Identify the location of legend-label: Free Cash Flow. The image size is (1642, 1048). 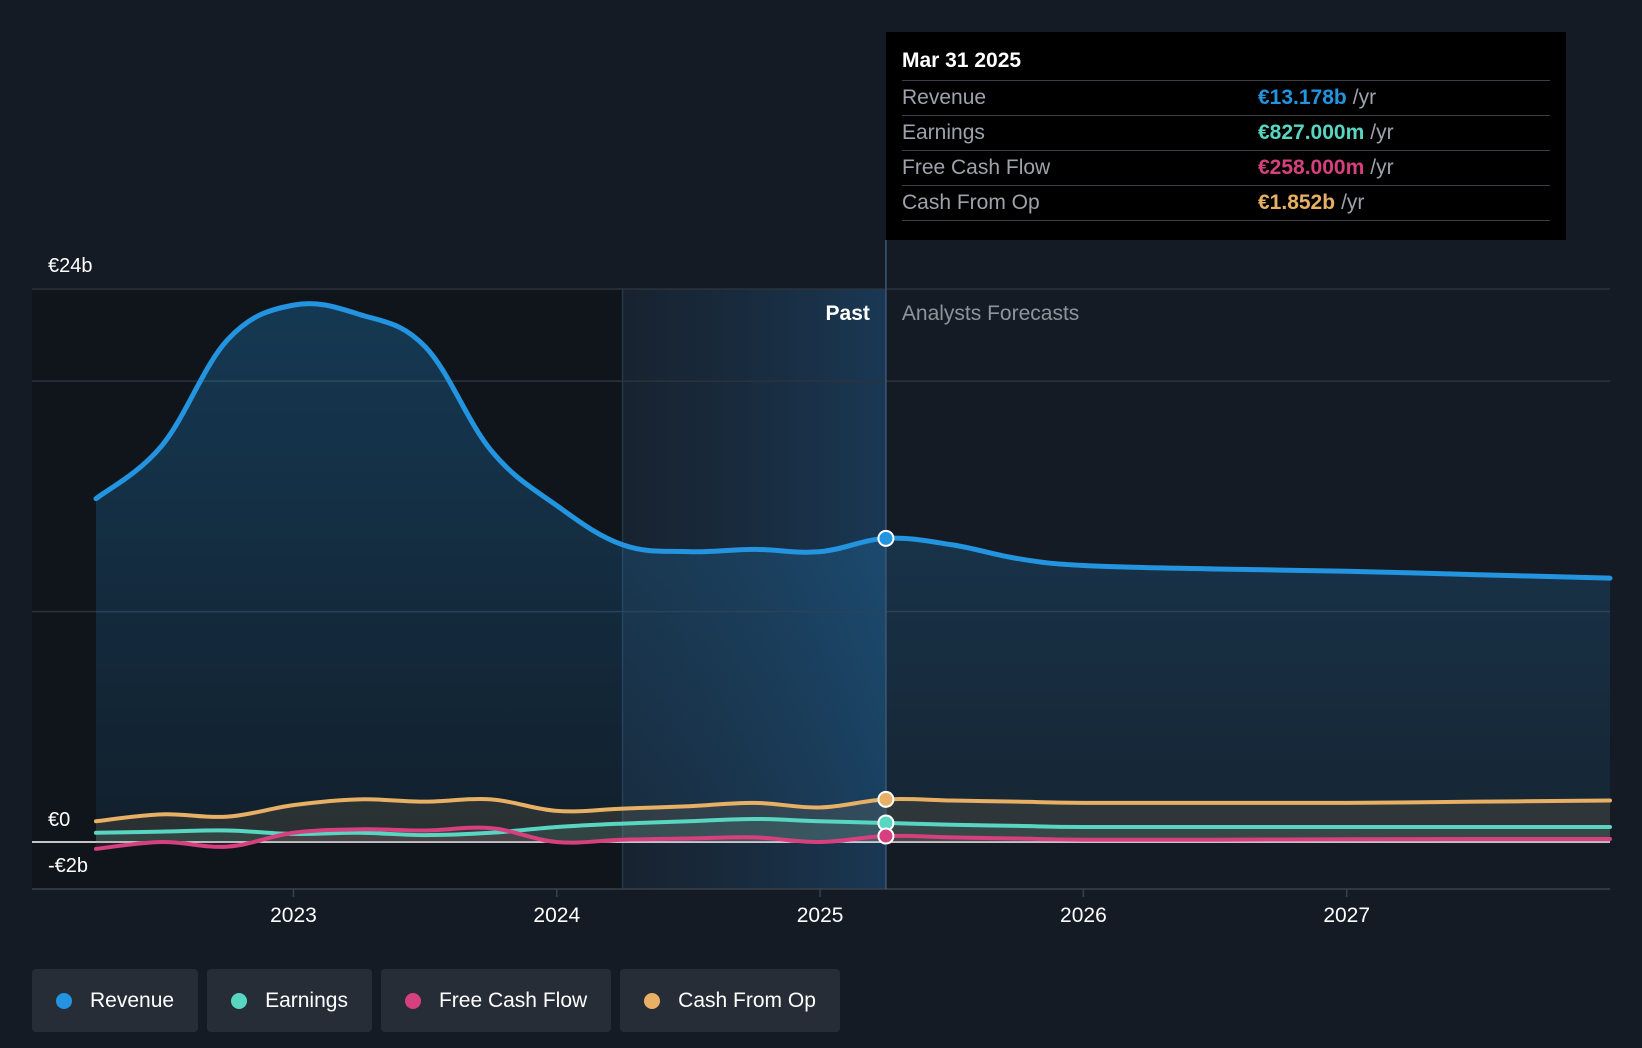
(513, 1000).